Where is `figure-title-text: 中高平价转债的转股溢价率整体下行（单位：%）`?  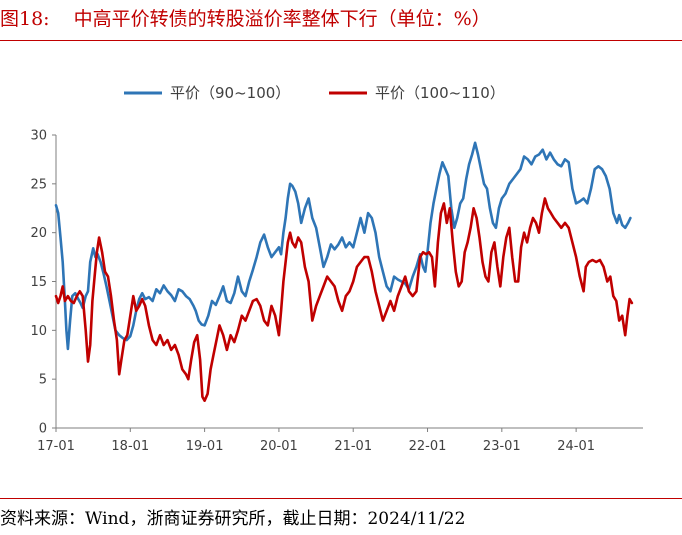
figure-title-text: 中高平价转债的转股溢价率整体下行（单位：%） is located at coordinates (282, 19).